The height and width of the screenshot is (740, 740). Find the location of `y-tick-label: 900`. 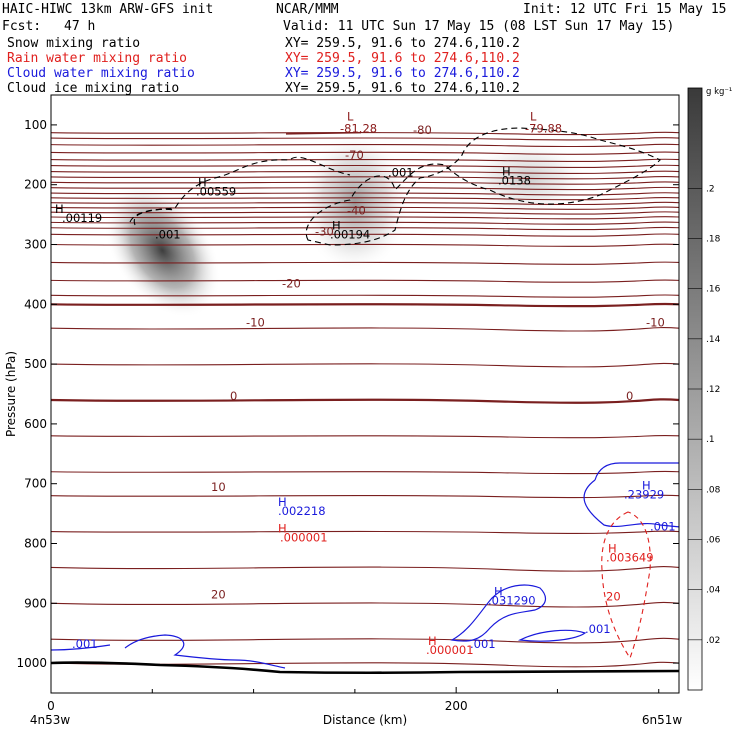

y-tick-label: 900 is located at coordinates (35, 603).